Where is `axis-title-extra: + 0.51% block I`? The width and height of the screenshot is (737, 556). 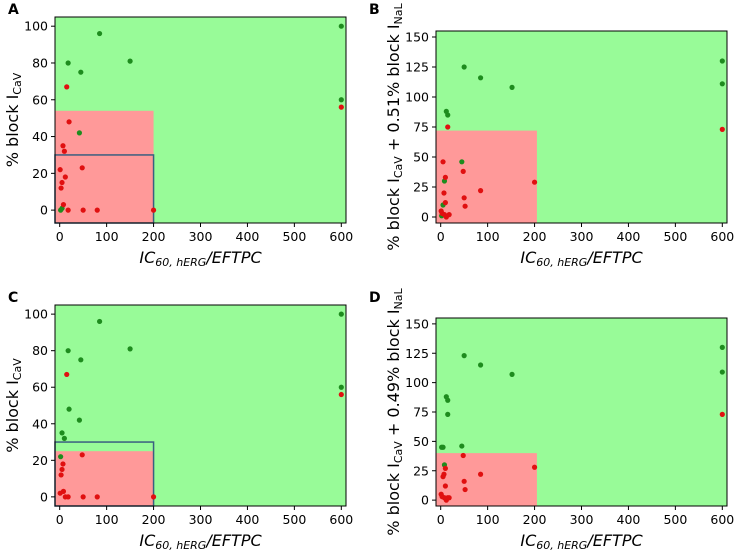 axis-title-extra: + 0.51% block I is located at coordinates (393, 90).